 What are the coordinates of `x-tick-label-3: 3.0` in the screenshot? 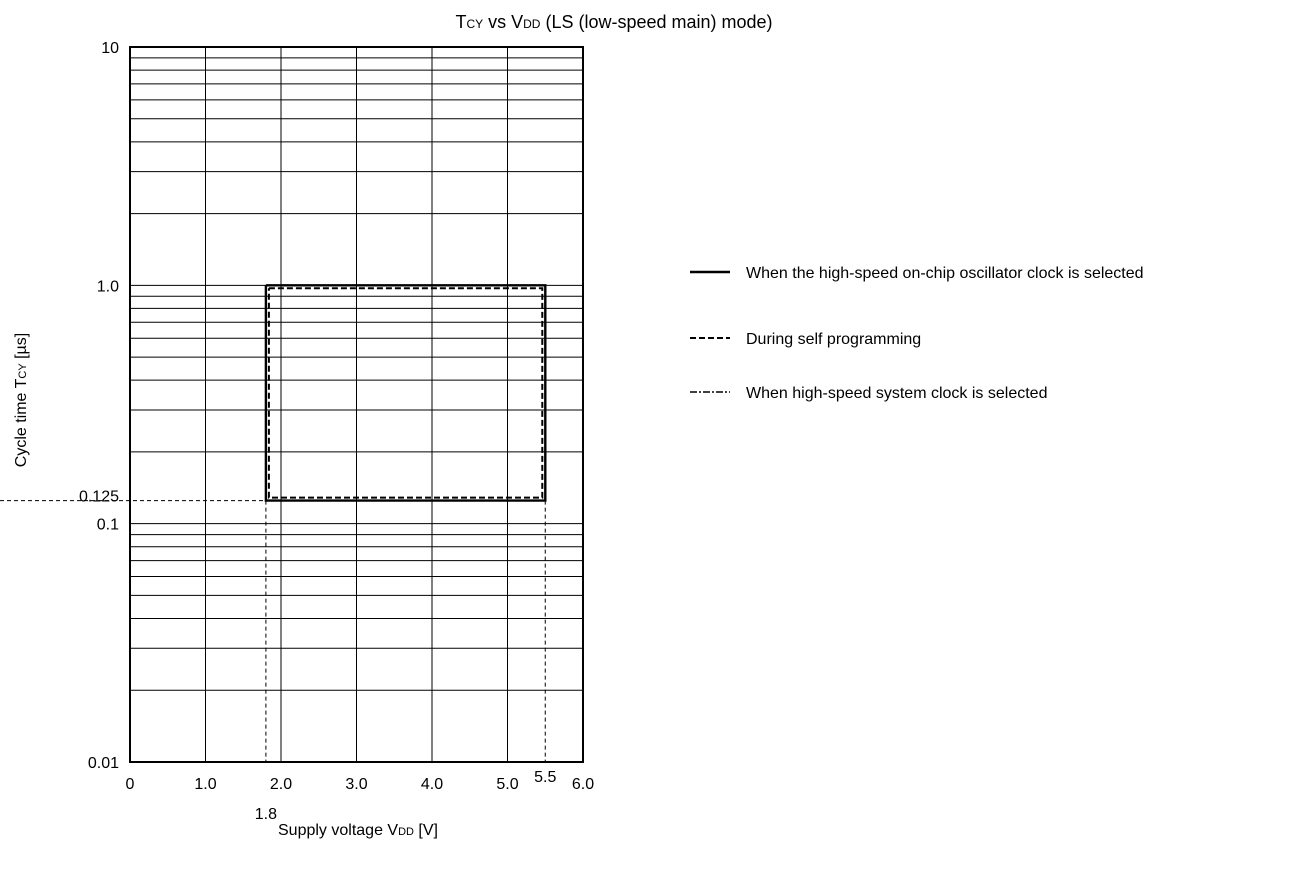 It's located at (356, 784).